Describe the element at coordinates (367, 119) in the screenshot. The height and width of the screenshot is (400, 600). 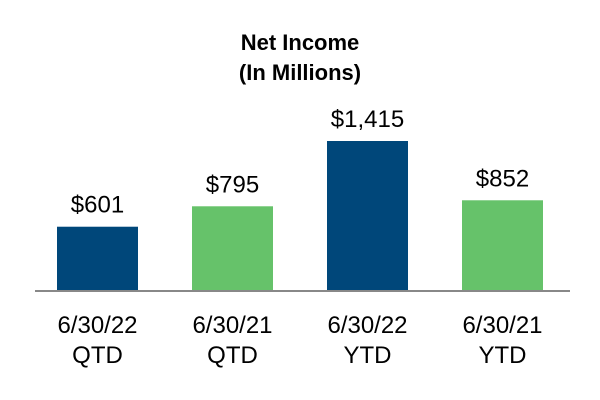
I see `data-label: $1,415` at that location.